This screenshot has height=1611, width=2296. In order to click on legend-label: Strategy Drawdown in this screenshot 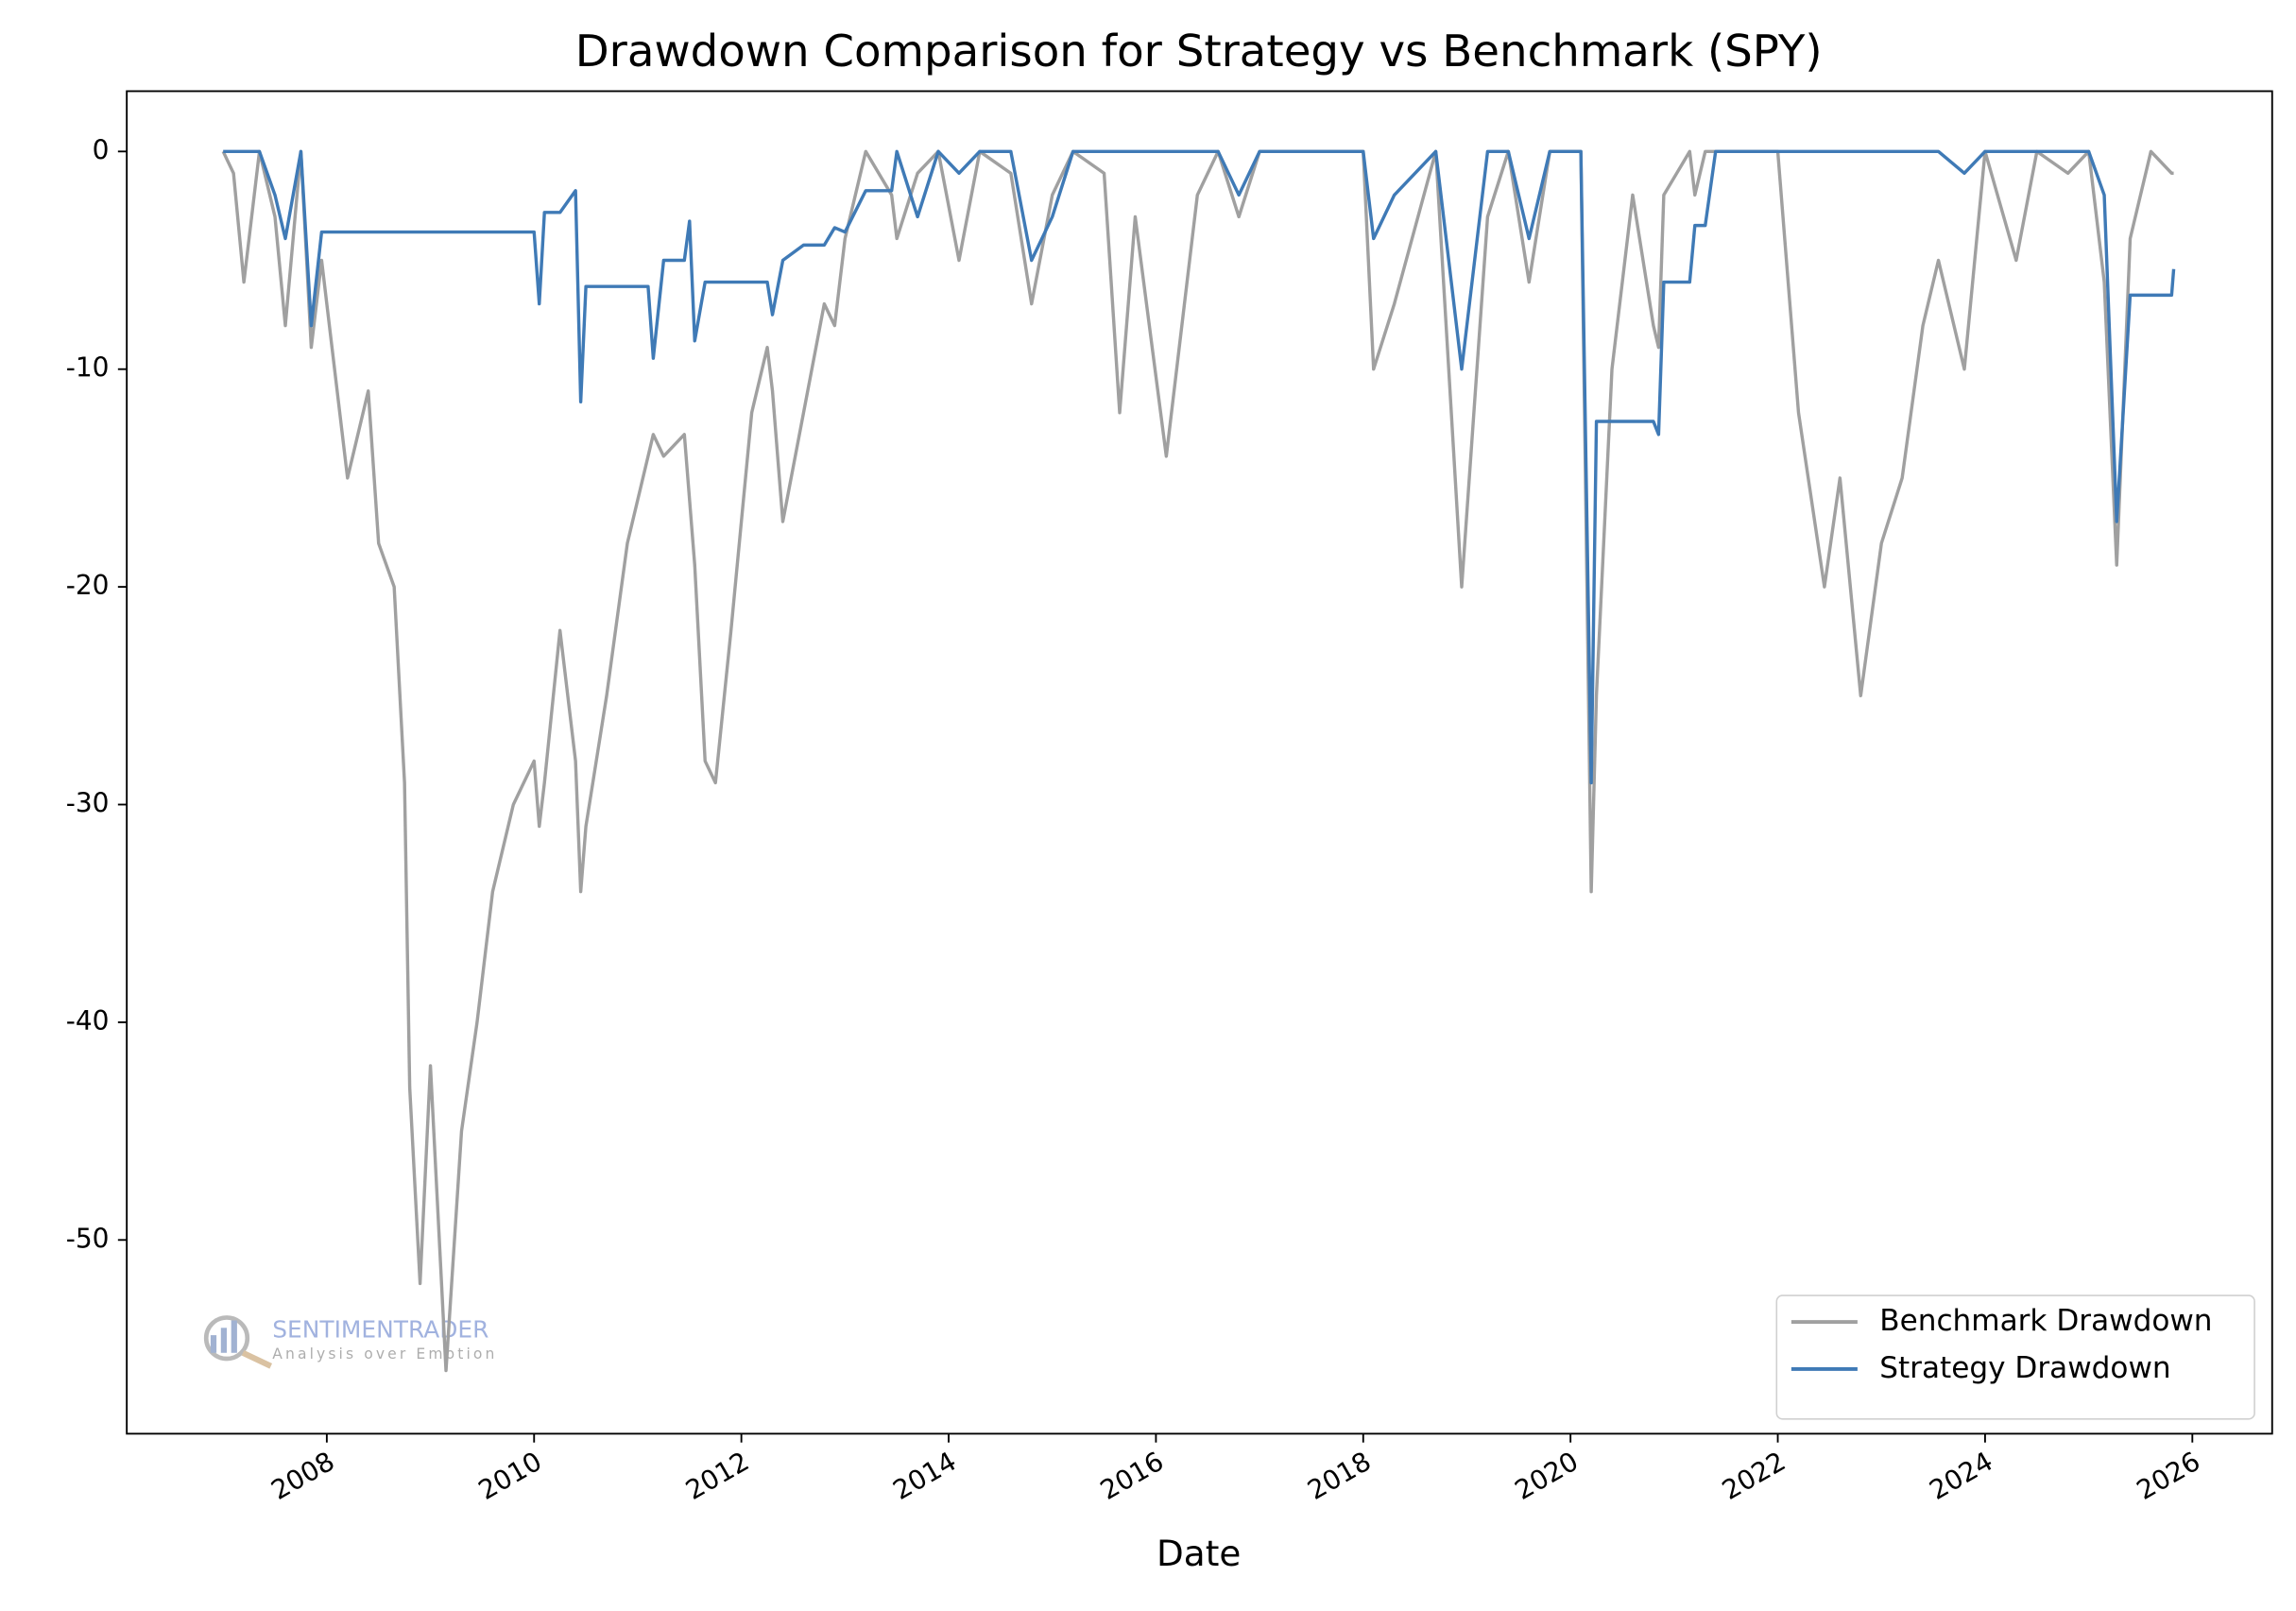, I will do `click(2025, 1368)`.